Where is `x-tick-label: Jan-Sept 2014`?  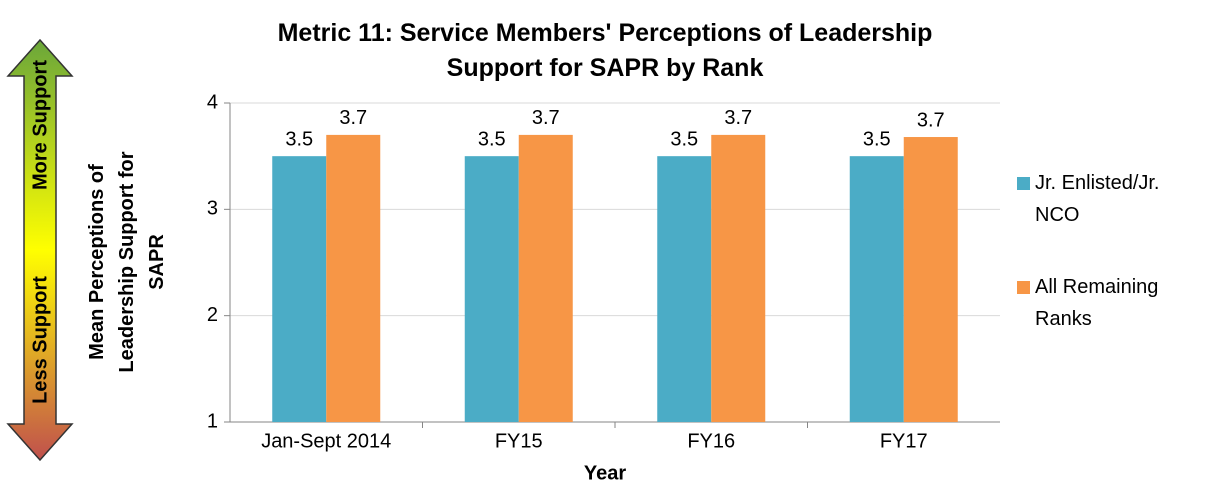 x-tick-label: Jan-Sept 2014 is located at coordinates (326, 441).